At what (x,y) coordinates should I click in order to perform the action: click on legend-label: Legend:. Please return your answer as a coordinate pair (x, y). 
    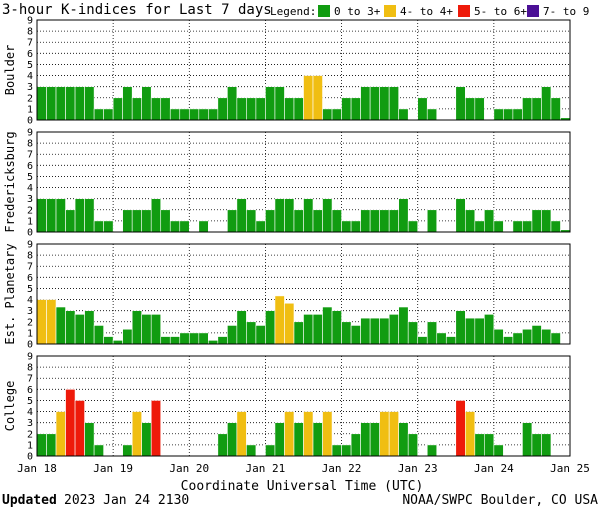
    Looking at the image, I should click on (293, 11).